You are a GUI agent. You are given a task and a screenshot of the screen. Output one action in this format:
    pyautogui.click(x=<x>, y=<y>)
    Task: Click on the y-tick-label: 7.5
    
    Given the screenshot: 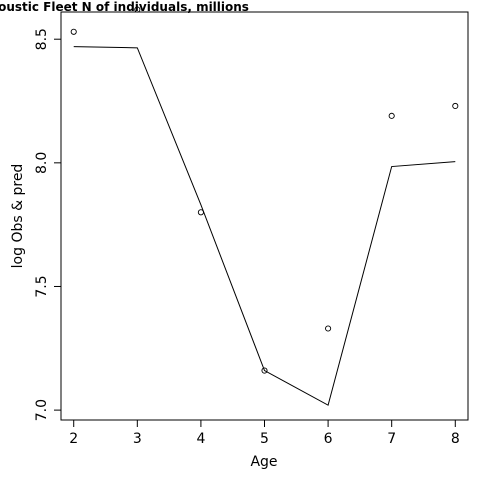 What is the action you would take?
    pyautogui.click(x=42, y=286)
    